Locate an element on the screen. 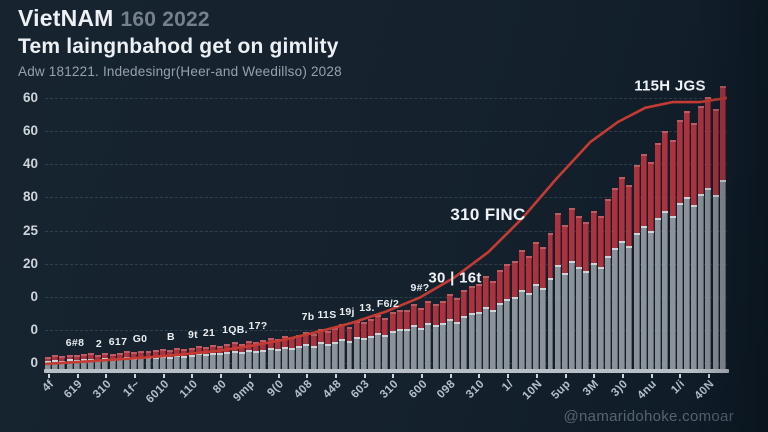 This screenshot has height=432, width=768. chart-title: VietNAM 160 2022 is located at coordinates (180, 18).